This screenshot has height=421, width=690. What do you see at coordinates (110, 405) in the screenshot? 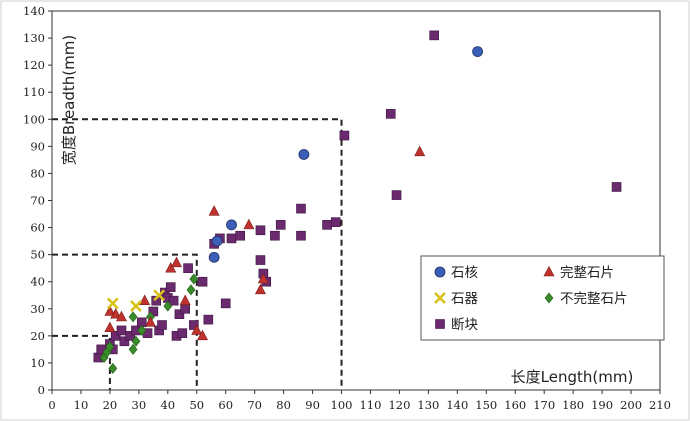
I see `x-tick-label: 20` at bounding box center [110, 405].